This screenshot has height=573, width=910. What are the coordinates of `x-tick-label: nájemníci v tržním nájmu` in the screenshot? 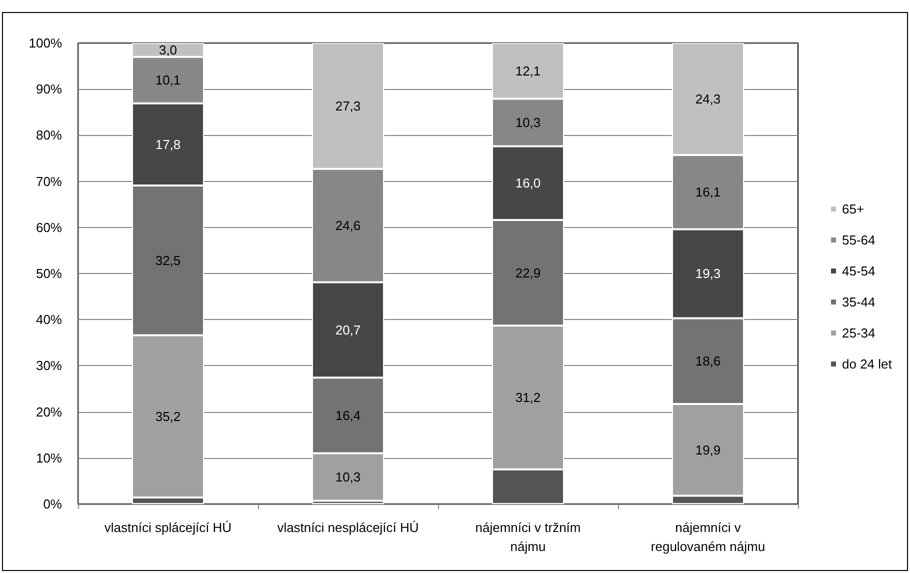 It's located at (528, 537).